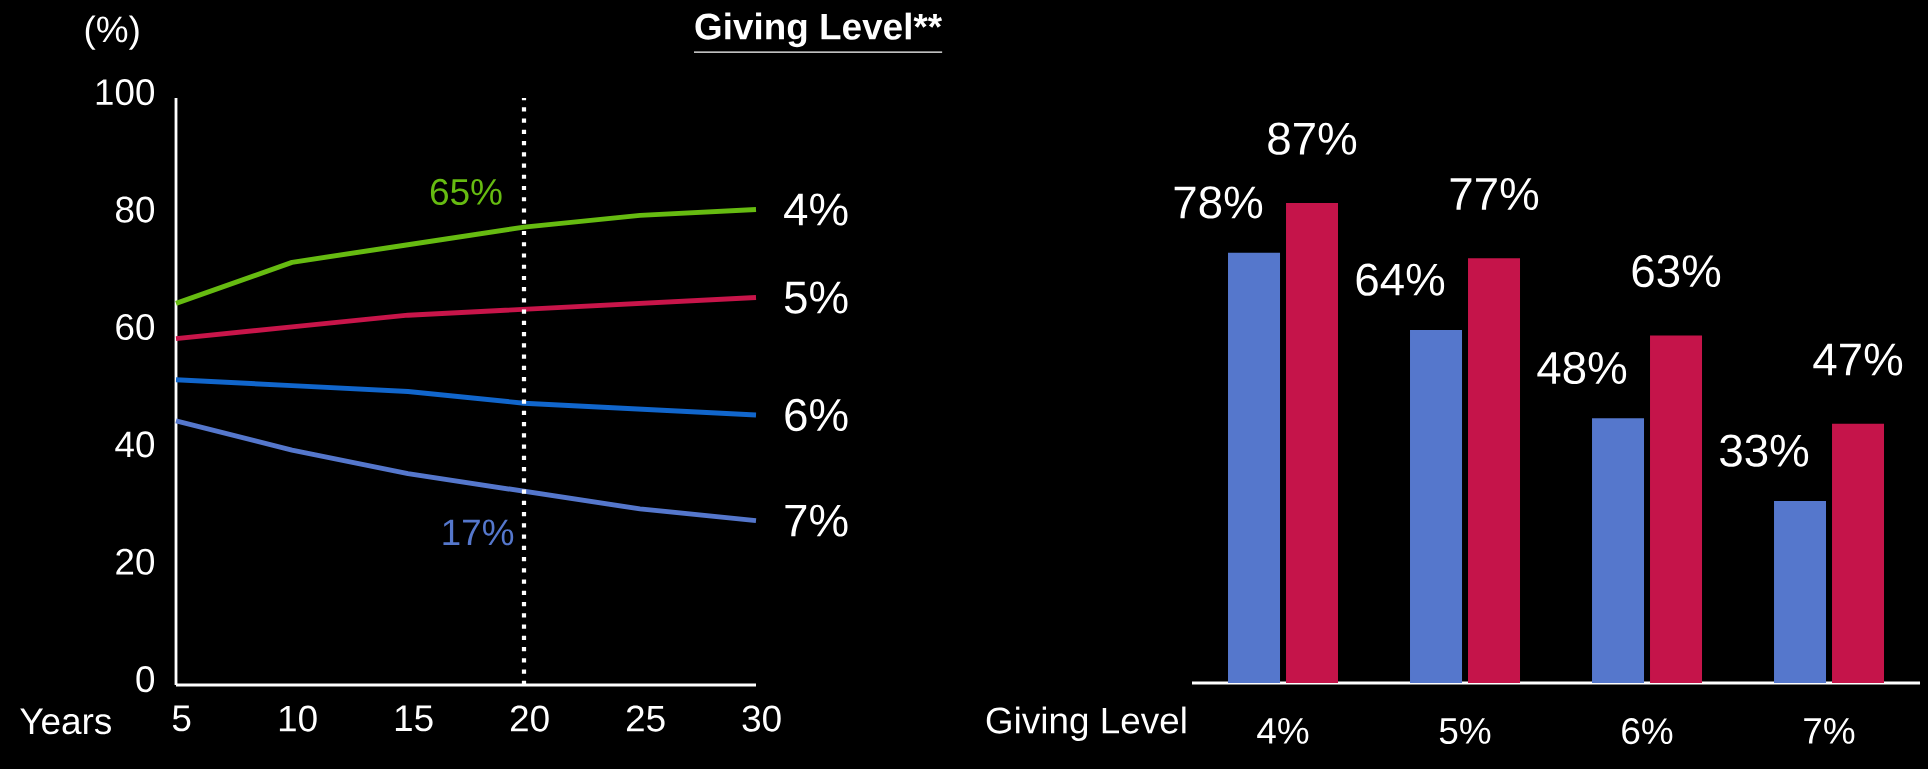  What do you see at coordinates (645, 718) in the screenshot?
I see `x-tick-label: 25` at bounding box center [645, 718].